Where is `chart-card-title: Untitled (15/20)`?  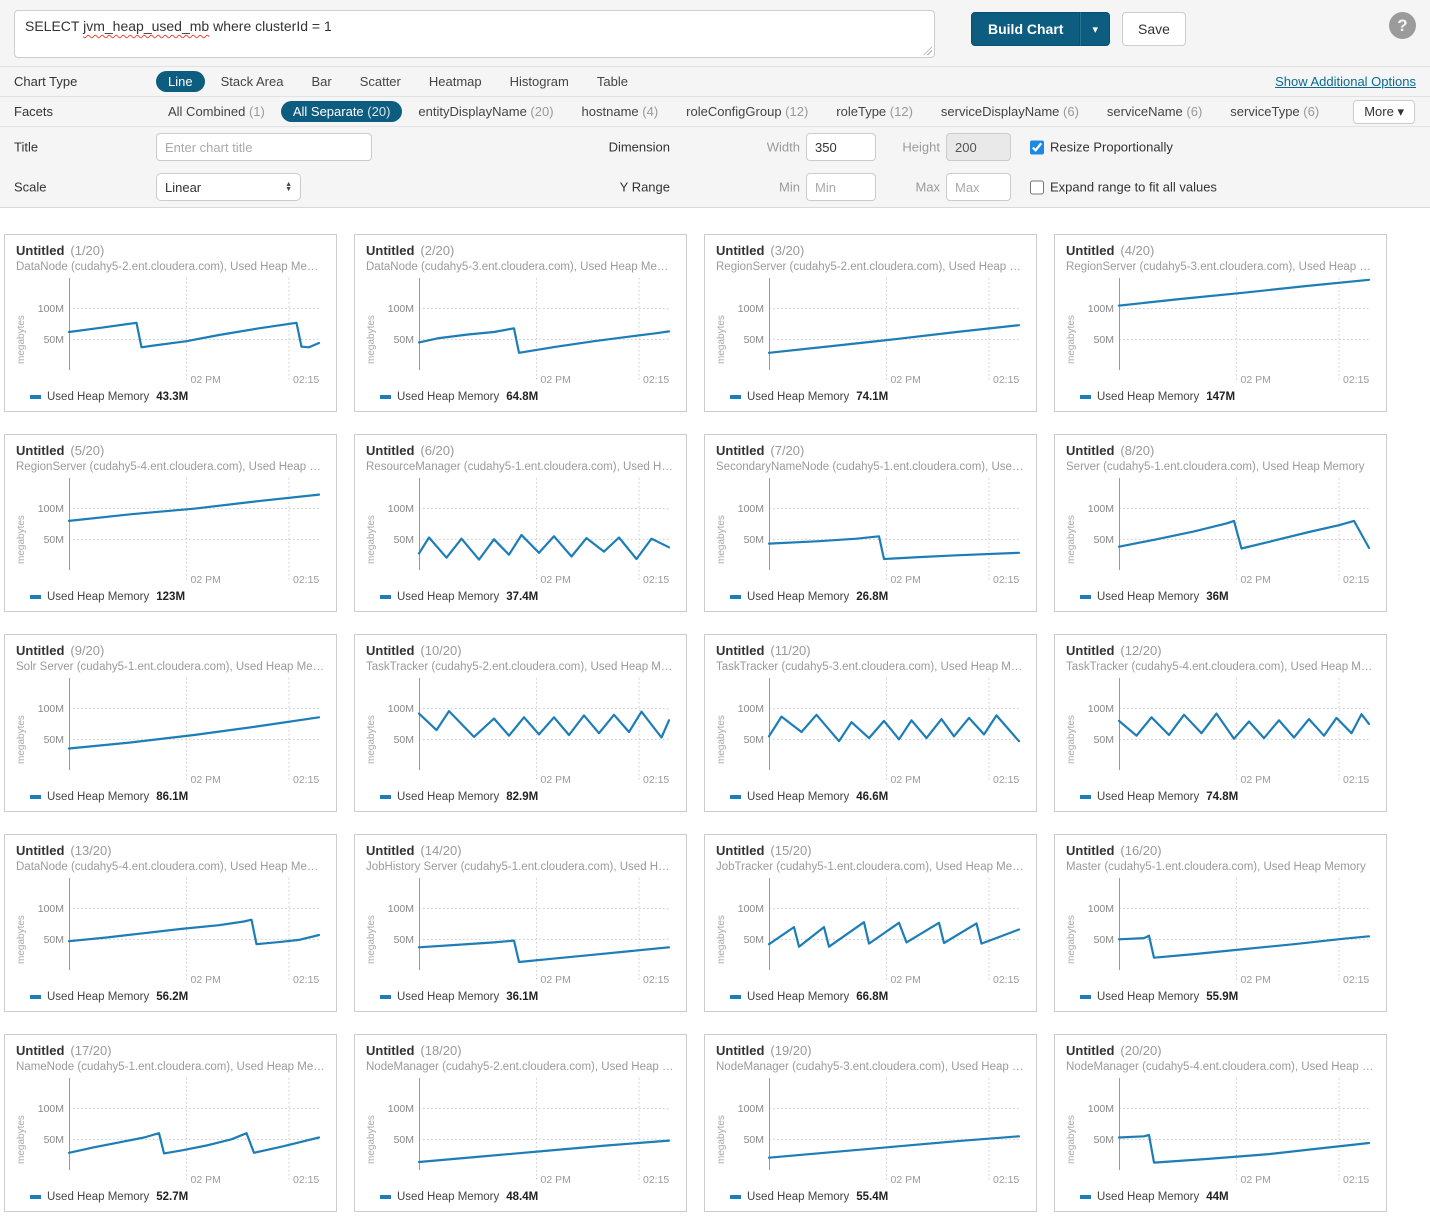
chart-card-title: Untitled (15/20) is located at coordinates (764, 850).